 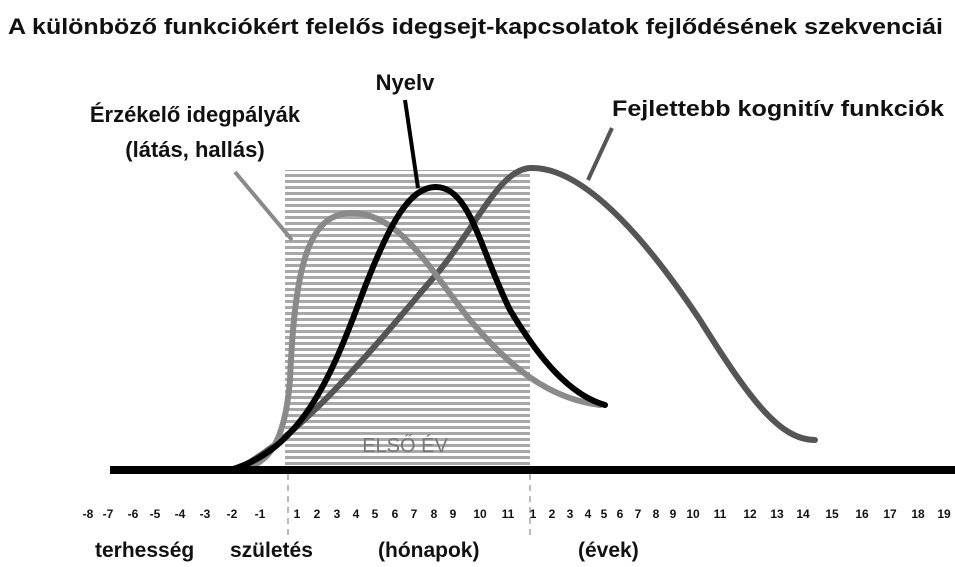 I want to click on cognitive-pointer, so click(x=600, y=154).